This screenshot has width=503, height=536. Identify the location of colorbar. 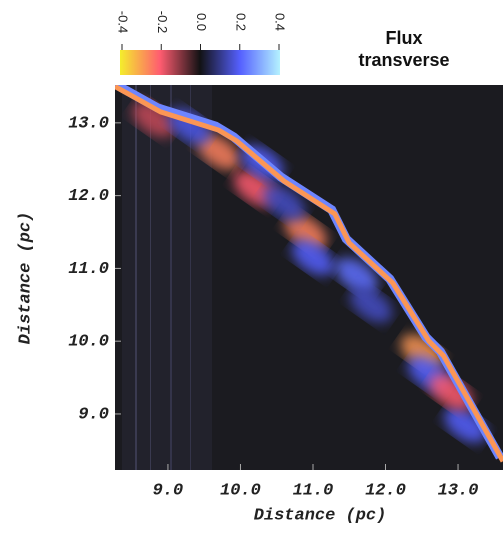
(200, 62).